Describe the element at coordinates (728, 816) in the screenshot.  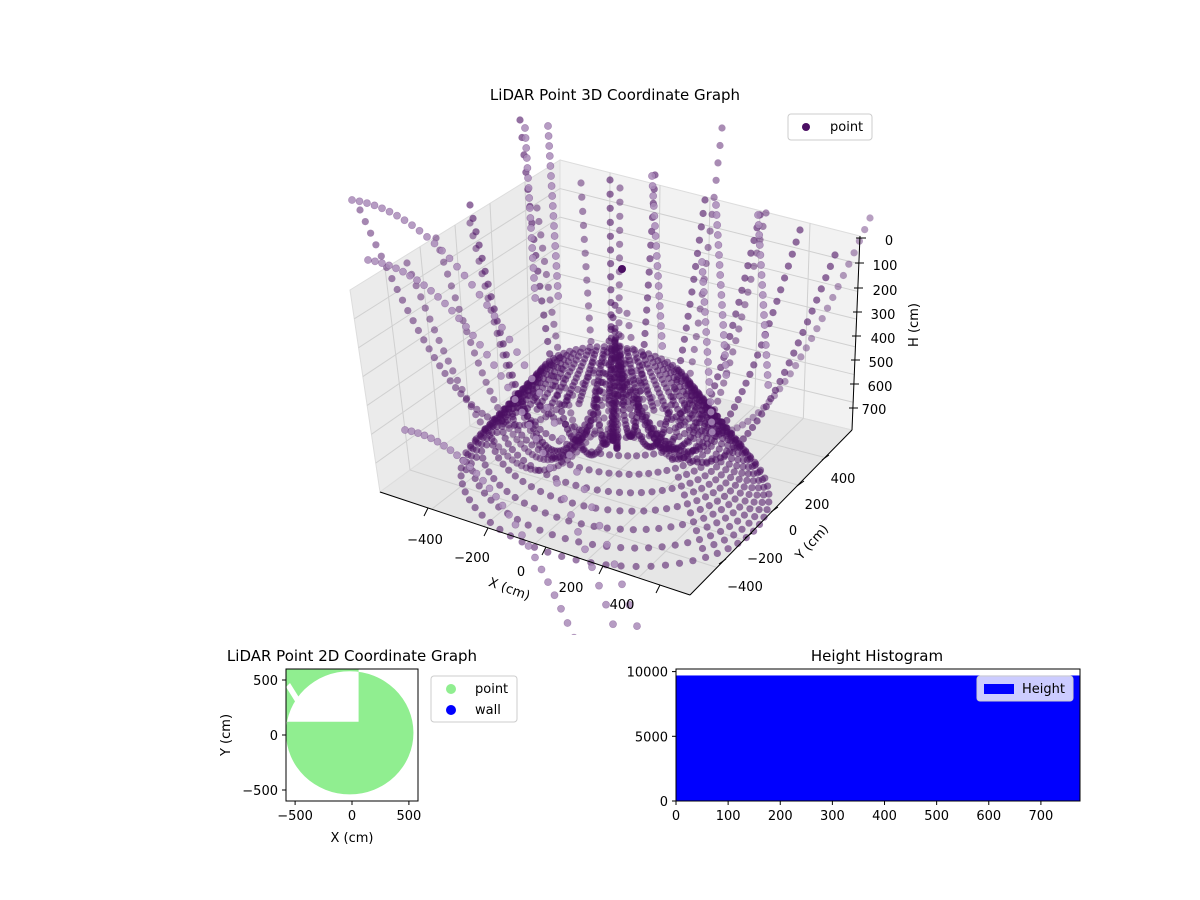
I see `x-tick-label-hist: 100` at that location.